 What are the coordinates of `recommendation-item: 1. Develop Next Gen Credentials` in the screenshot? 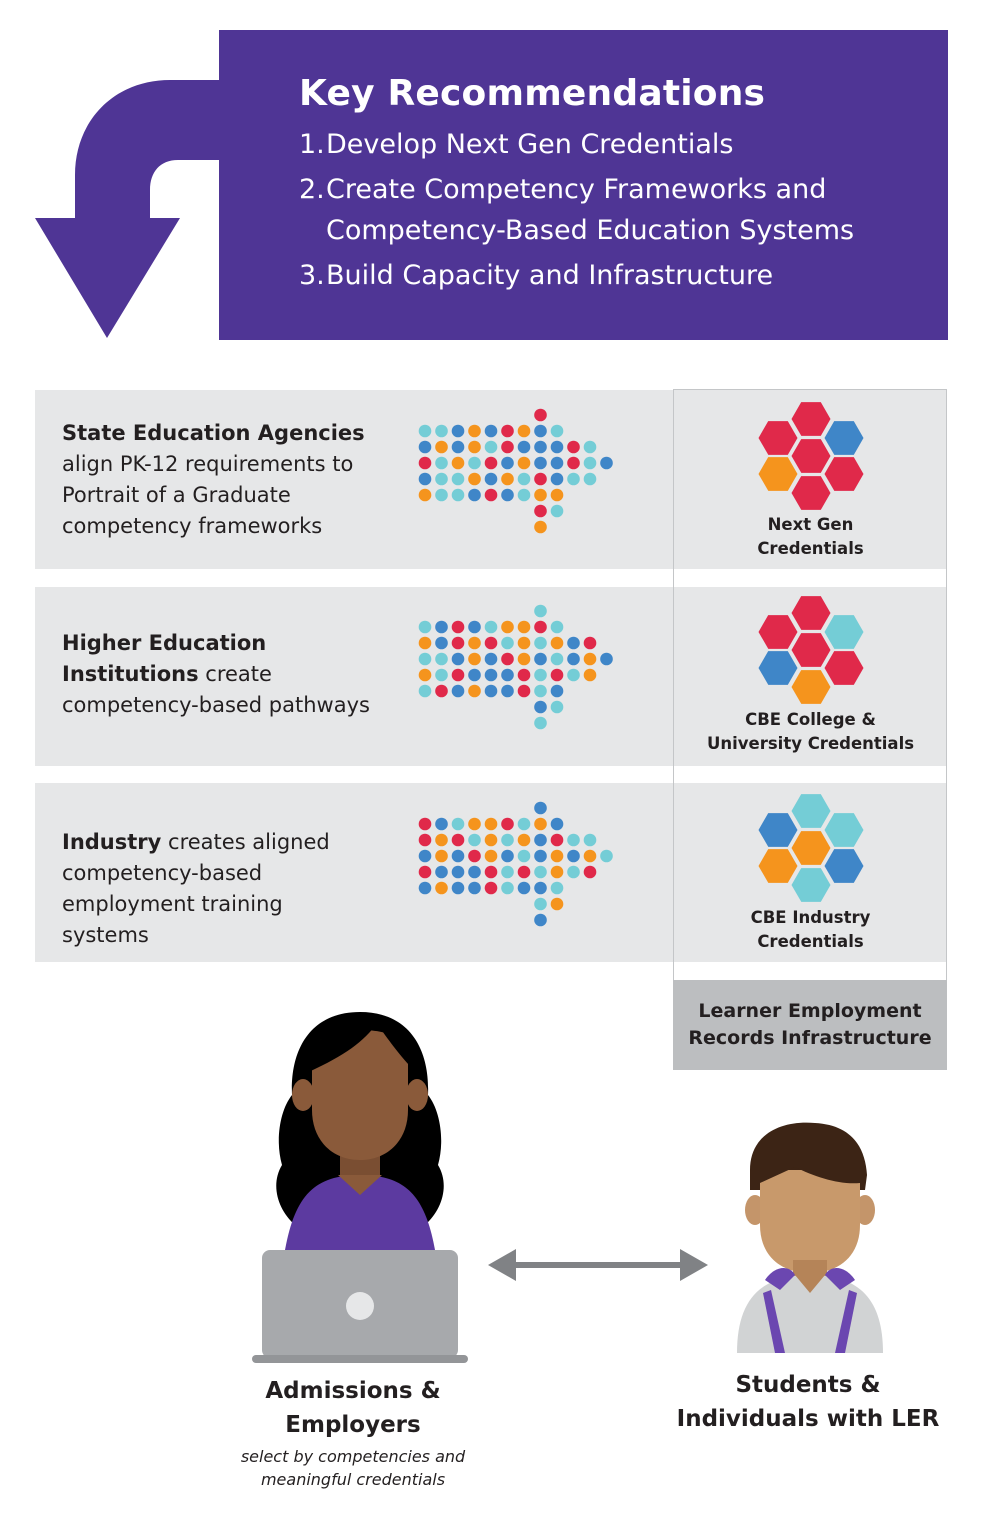 It's located at (623, 144).